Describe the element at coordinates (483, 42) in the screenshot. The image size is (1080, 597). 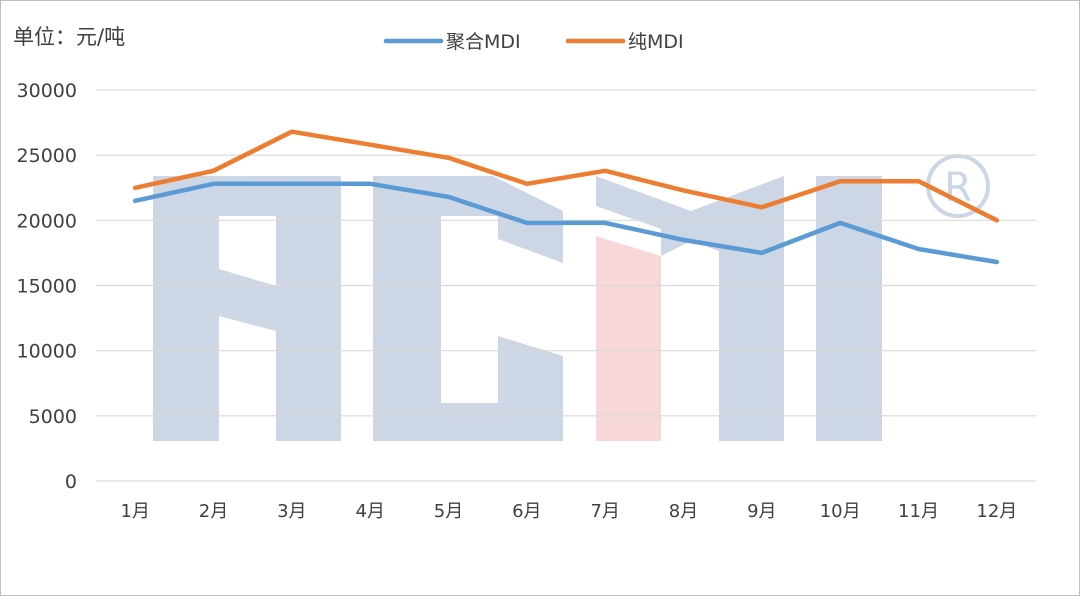
I see `legend-label: 聚合MDI` at that location.